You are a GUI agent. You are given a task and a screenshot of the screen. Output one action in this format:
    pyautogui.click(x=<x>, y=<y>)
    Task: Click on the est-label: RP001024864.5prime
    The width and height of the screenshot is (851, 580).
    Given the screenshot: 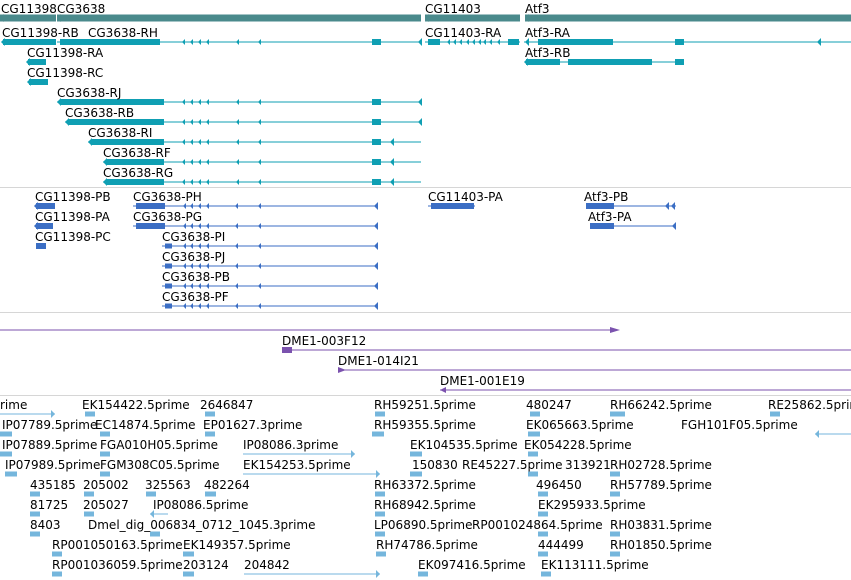 What is the action you would take?
    pyautogui.click(x=537, y=525)
    